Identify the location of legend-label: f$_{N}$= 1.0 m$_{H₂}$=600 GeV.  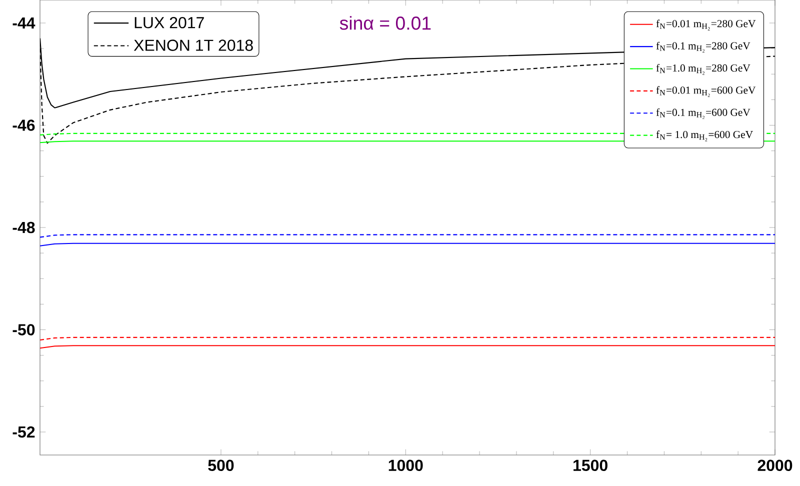
(704, 136).